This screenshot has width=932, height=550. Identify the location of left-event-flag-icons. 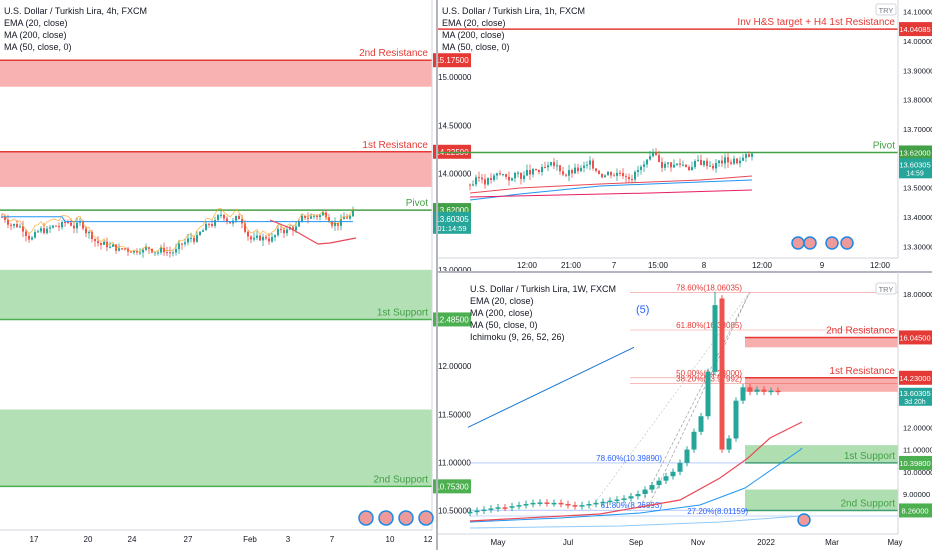
(396, 518).